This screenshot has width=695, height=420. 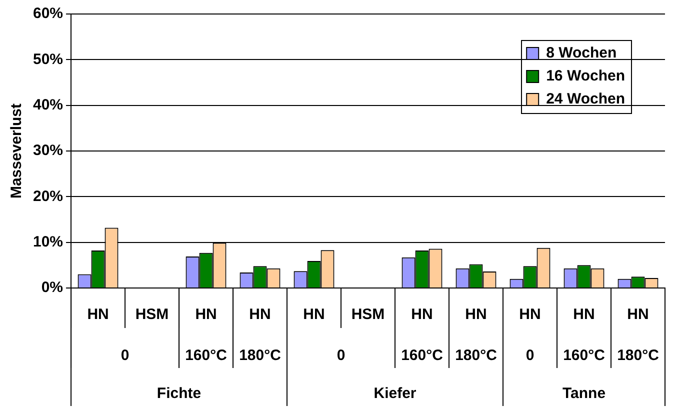 I want to click on y-tick-label: 10%, so click(x=48, y=241).